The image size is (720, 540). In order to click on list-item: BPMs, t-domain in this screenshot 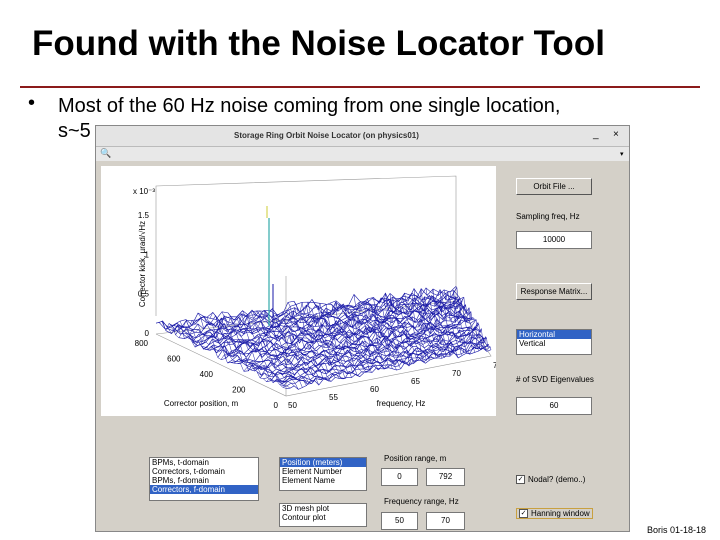, I will do `click(180, 462)`.